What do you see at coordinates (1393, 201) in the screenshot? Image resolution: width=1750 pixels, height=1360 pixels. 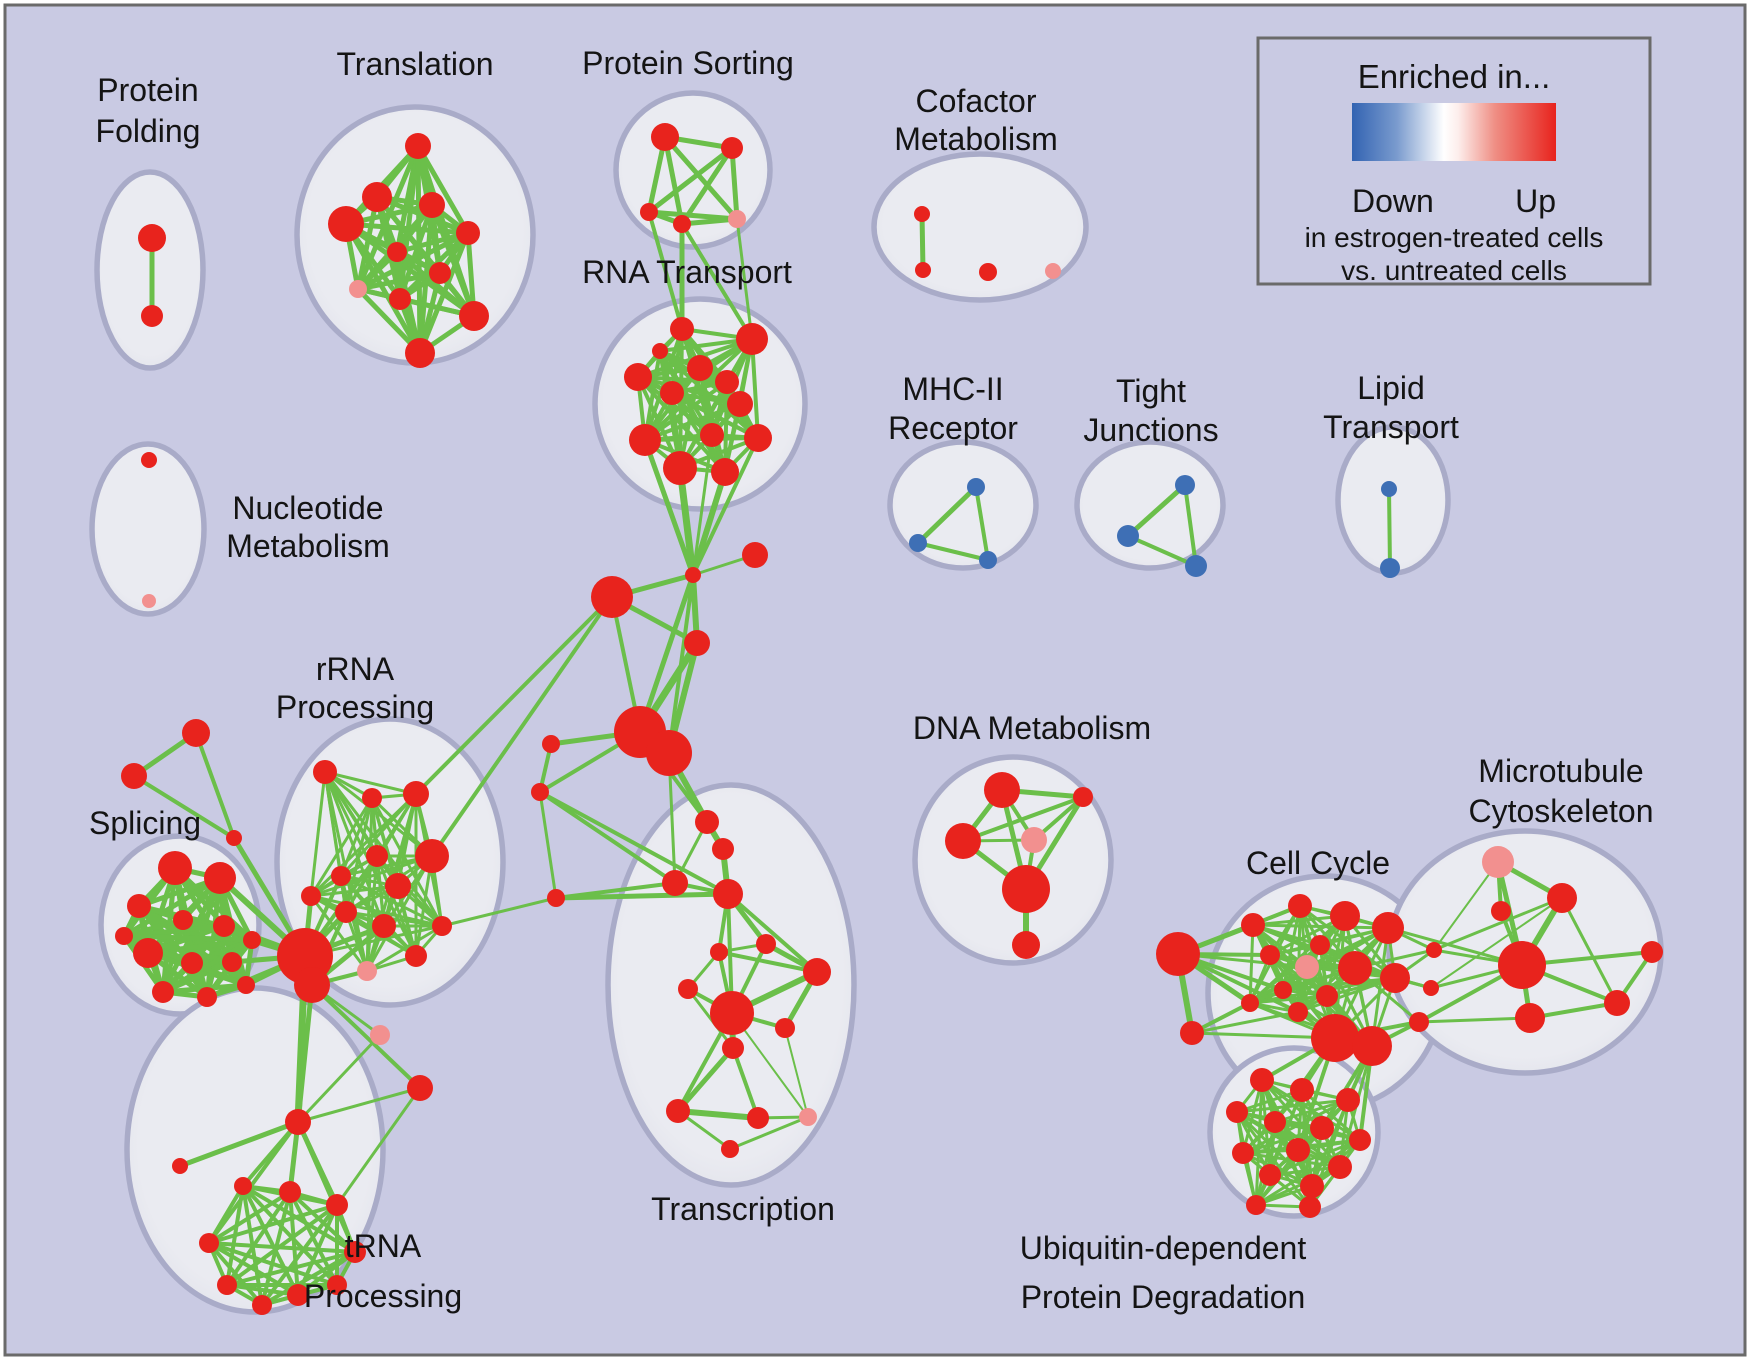 I see `legend-down-label: Down` at bounding box center [1393, 201].